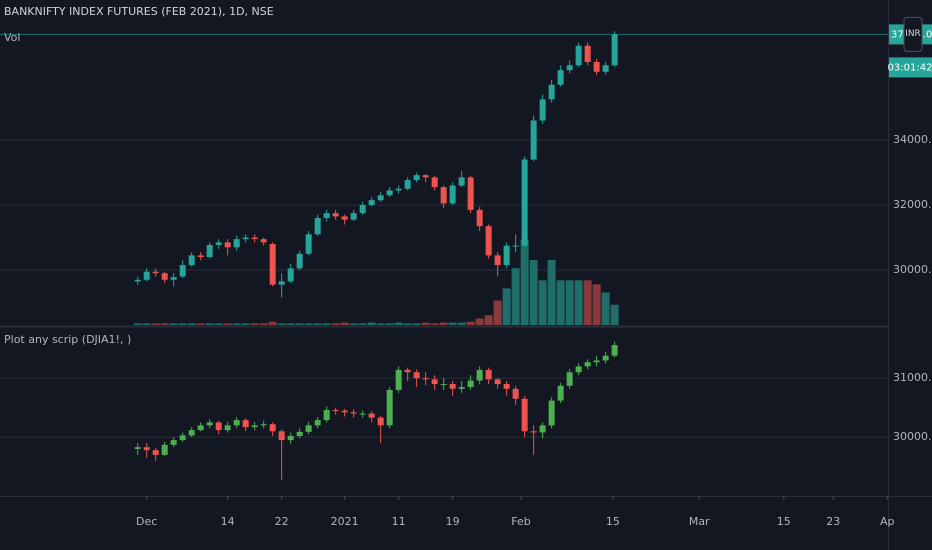 The height and width of the screenshot is (550, 932). I want to click on indicator-title: Plot any scrip (DJIA1!, ), so click(67, 339).